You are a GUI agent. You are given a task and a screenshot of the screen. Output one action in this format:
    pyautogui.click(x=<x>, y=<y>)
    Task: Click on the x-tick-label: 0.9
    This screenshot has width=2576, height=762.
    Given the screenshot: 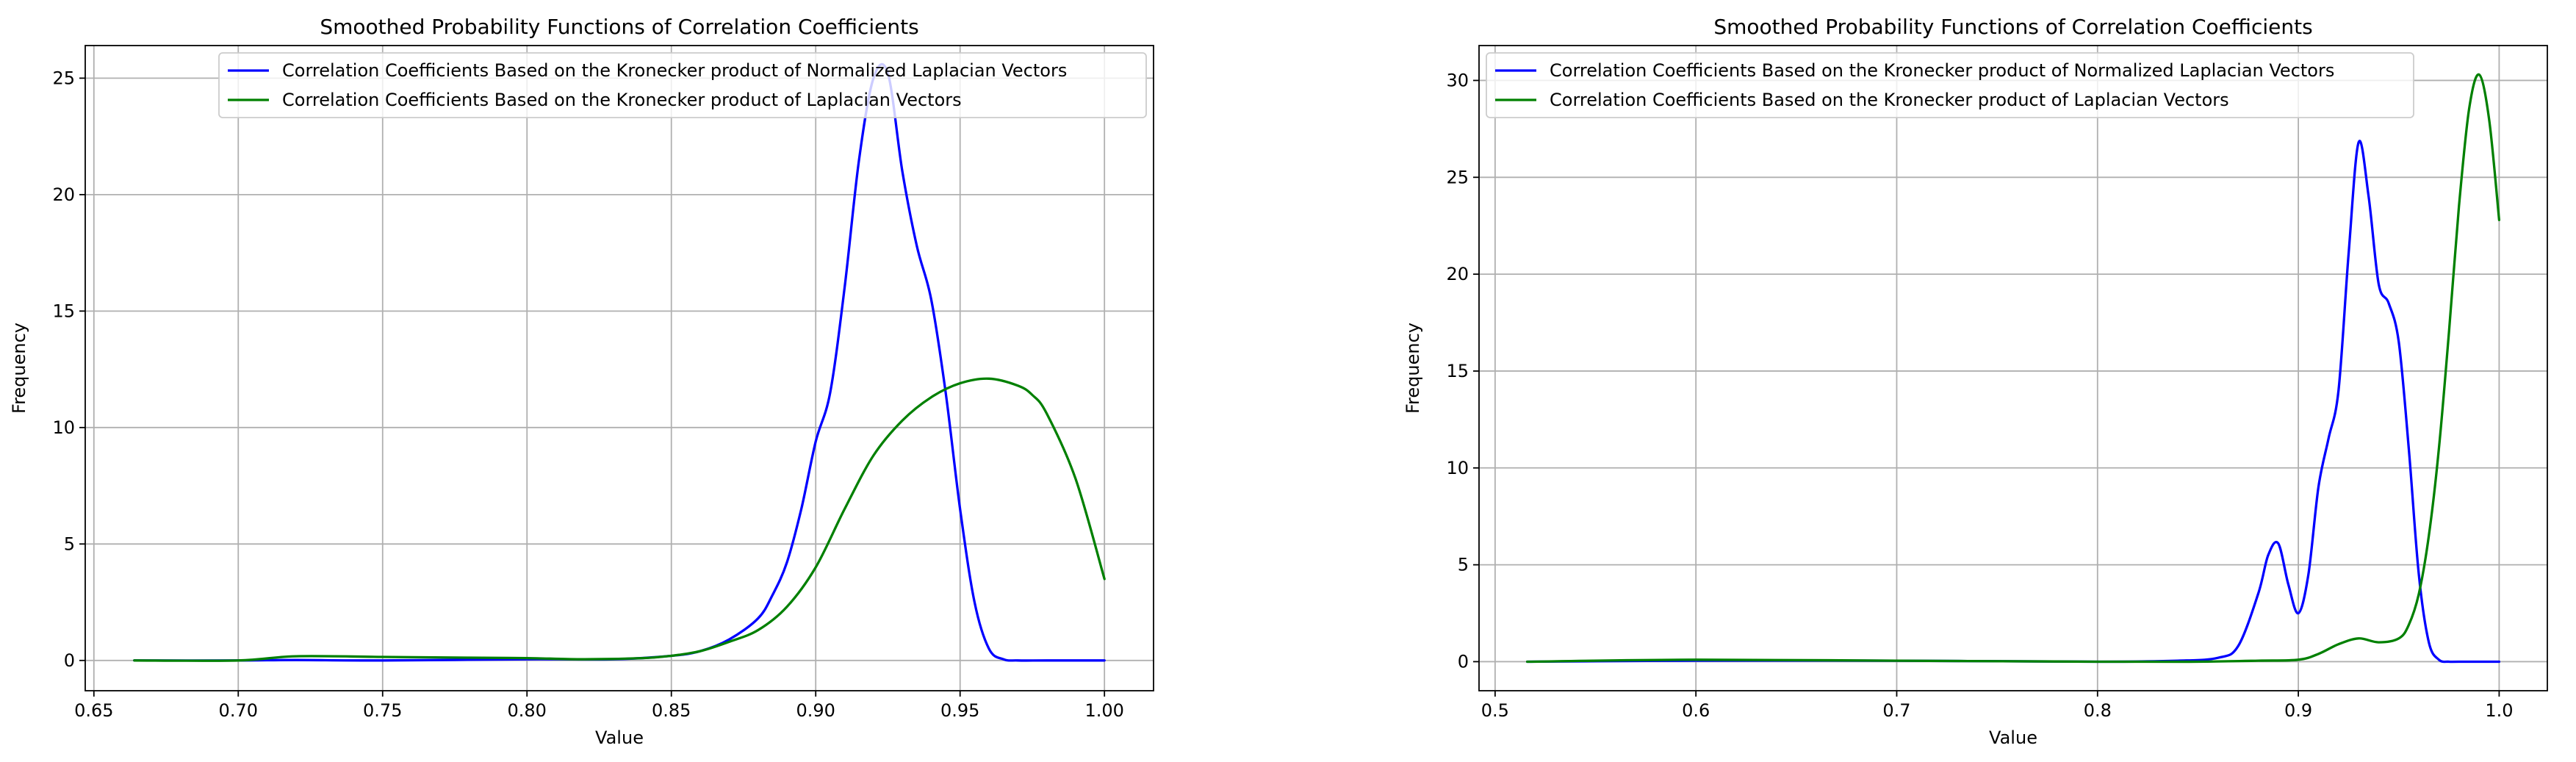 What is the action you would take?
    pyautogui.click(x=2298, y=711)
    